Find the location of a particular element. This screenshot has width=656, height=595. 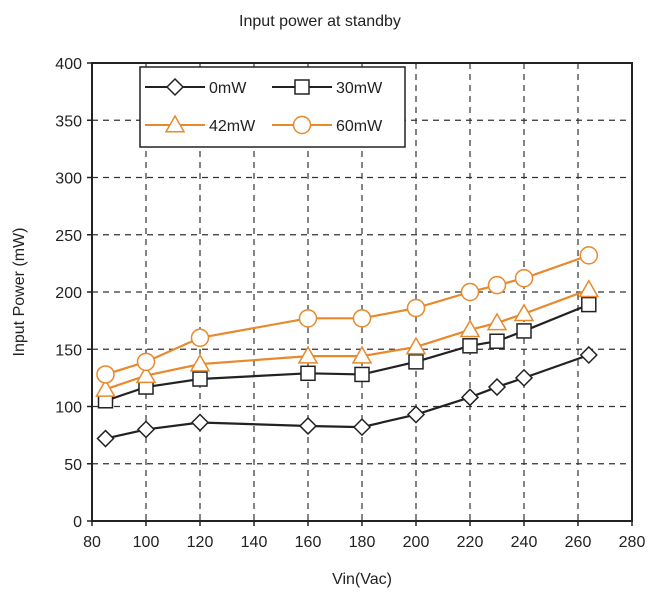

y-tick-label: 0 is located at coordinates (77, 522).